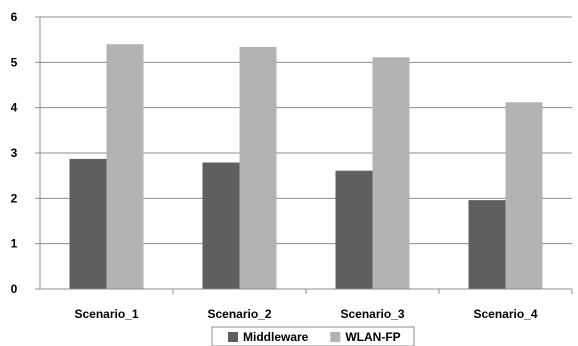 This screenshot has height=346, width=578. What do you see at coordinates (372, 337) in the screenshot?
I see `legend-label-wlan-fp: WLAN-FP` at bounding box center [372, 337].